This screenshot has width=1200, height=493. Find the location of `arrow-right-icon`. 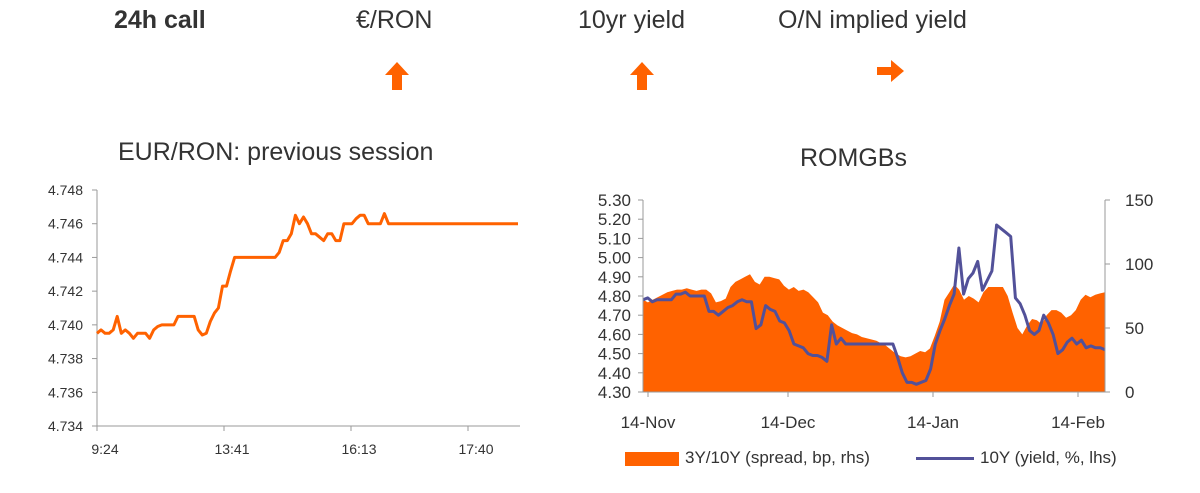

arrow-right-icon is located at coordinates (890, 71).